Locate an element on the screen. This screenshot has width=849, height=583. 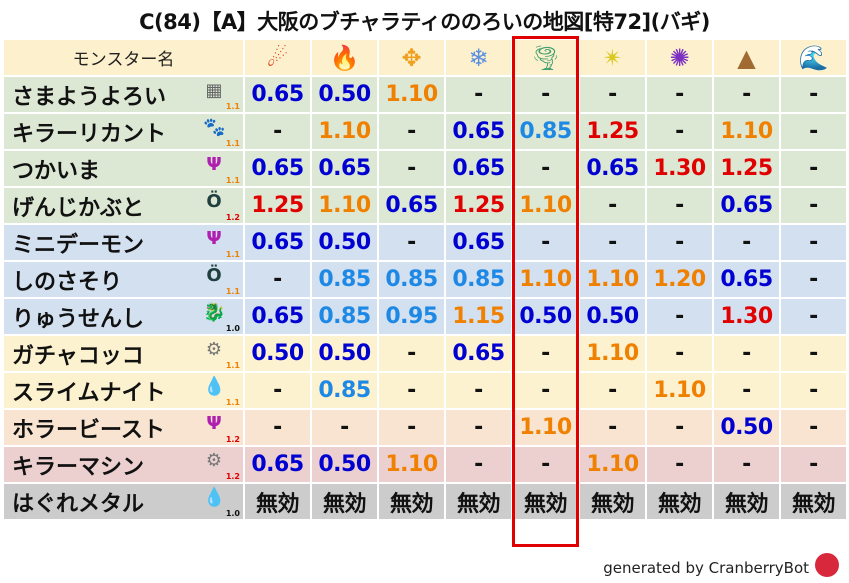
monster-level: 1.0 is located at coordinates (232, 328).